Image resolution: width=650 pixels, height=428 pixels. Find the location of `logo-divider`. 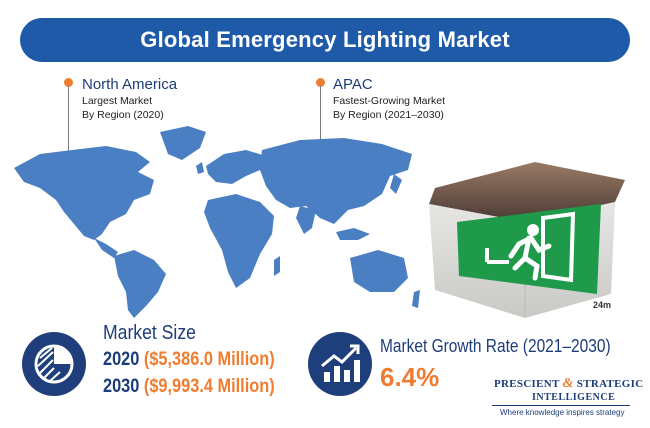

logo-divider is located at coordinates (561, 405).